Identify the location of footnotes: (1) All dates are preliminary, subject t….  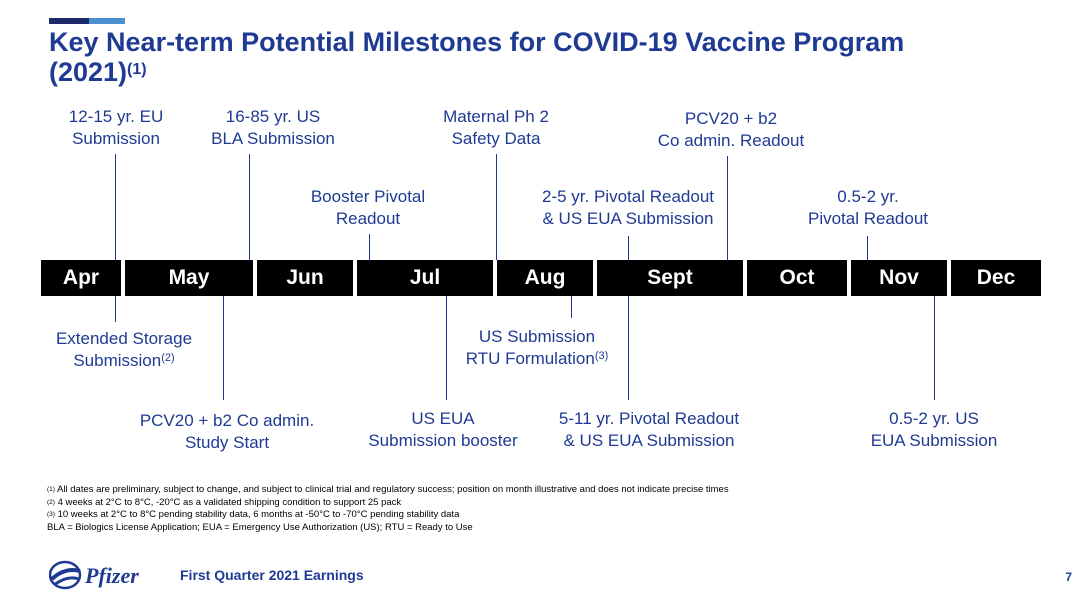
(388, 509).